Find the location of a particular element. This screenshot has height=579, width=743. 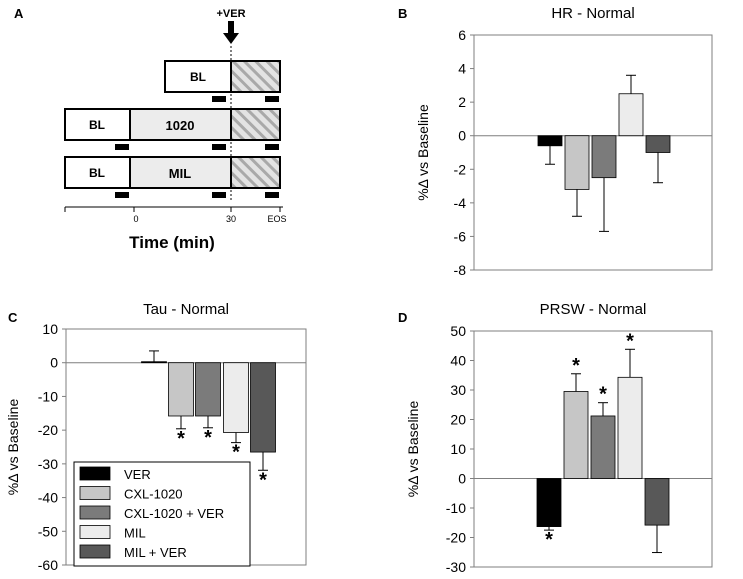

y-tick-label: -6 is located at coordinates (460, 236).